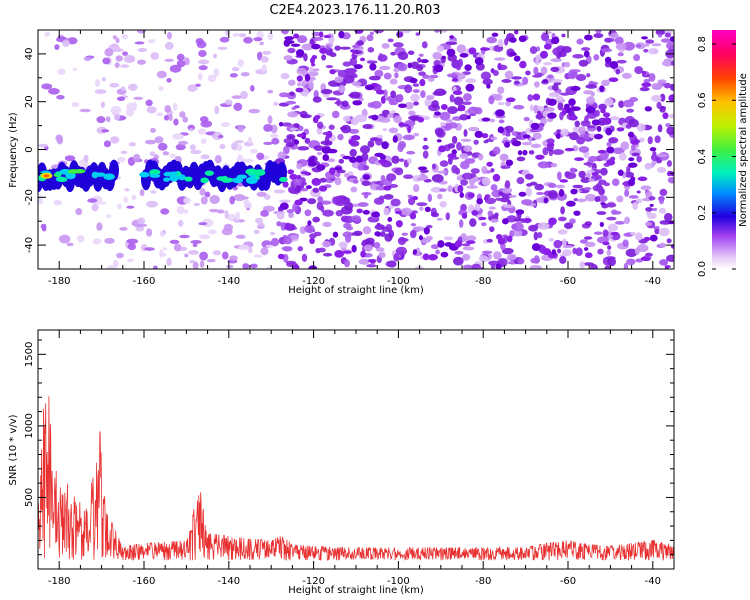 This screenshot has height=600, width=750. What do you see at coordinates (702, 213) in the screenshot?
I see `colorbar-tick-label: 0.2` at bounding box center [702, 213].